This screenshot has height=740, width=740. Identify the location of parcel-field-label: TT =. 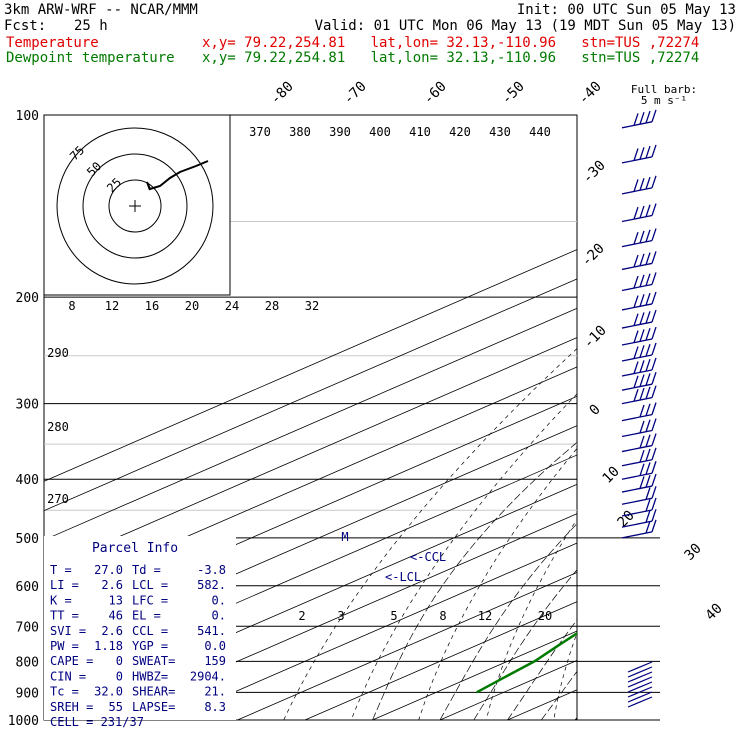
(64, 616).